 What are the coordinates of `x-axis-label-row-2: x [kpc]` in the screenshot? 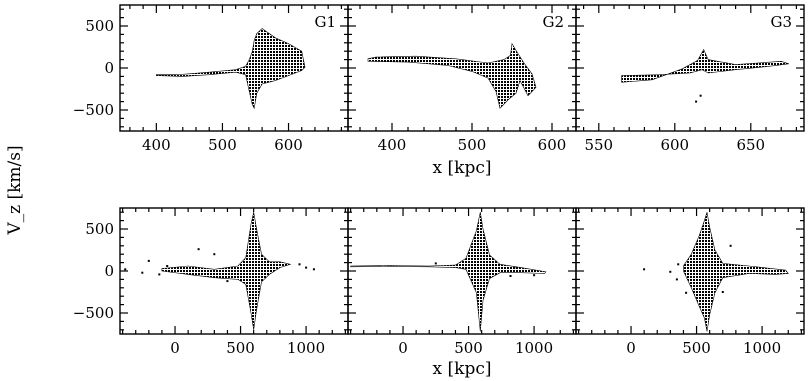 It's located at (462, 369).